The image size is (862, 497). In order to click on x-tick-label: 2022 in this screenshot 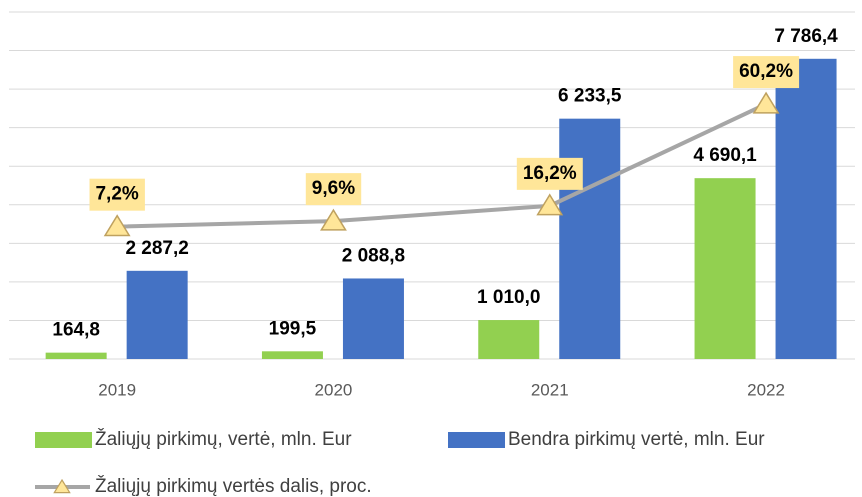, I will do `click(766, 389)`.